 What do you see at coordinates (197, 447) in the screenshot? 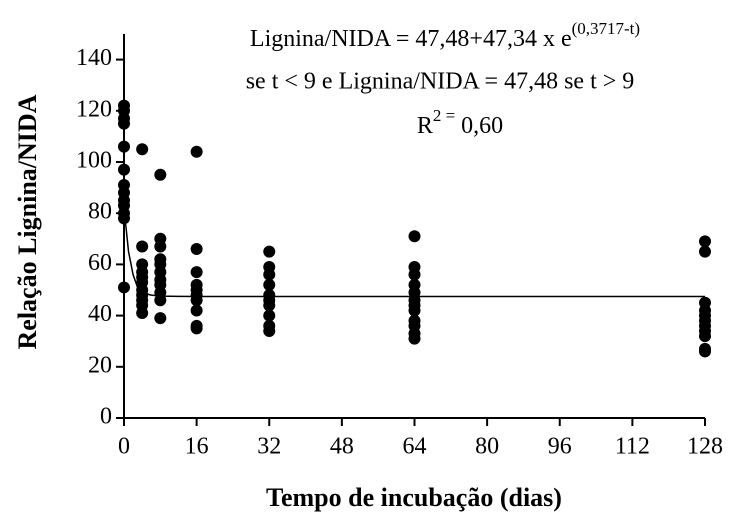
I see `x-tick-label: 16` at bounding box center [197, 447].